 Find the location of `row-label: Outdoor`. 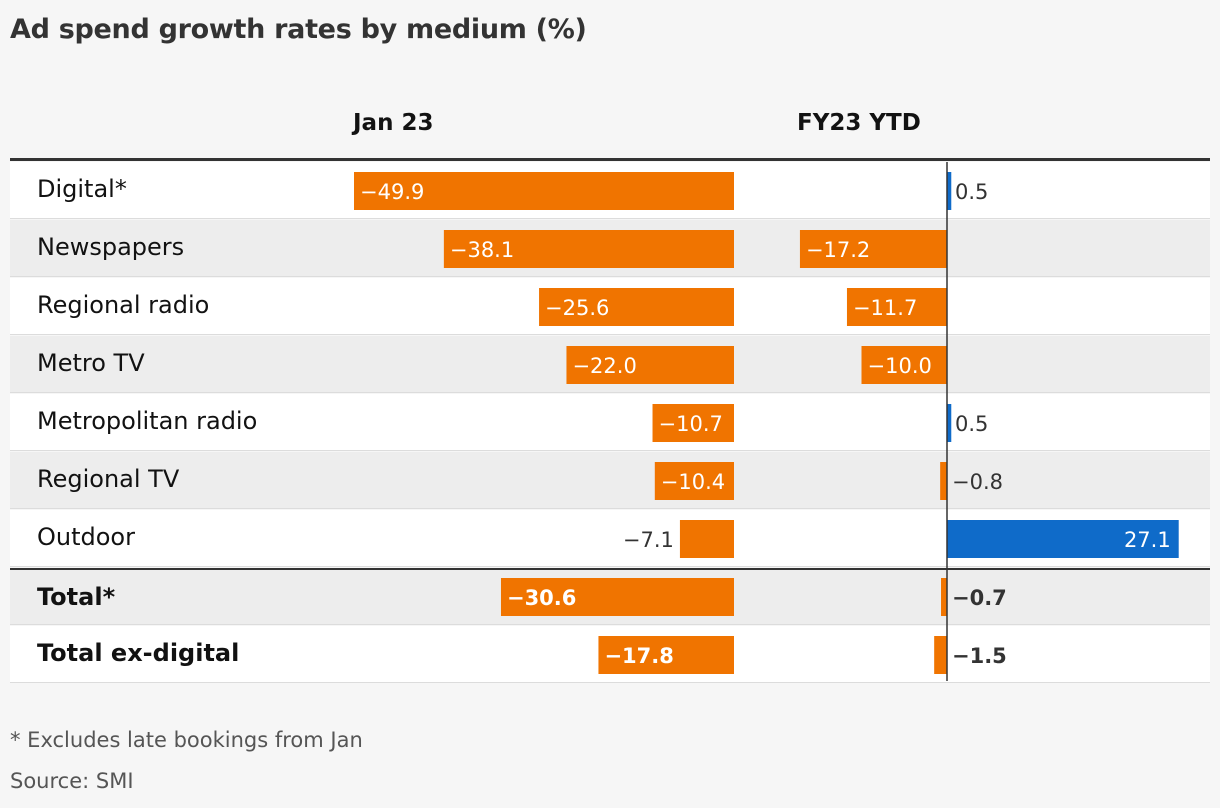

row-label: Outdoor is located at coordinates (86, 537).